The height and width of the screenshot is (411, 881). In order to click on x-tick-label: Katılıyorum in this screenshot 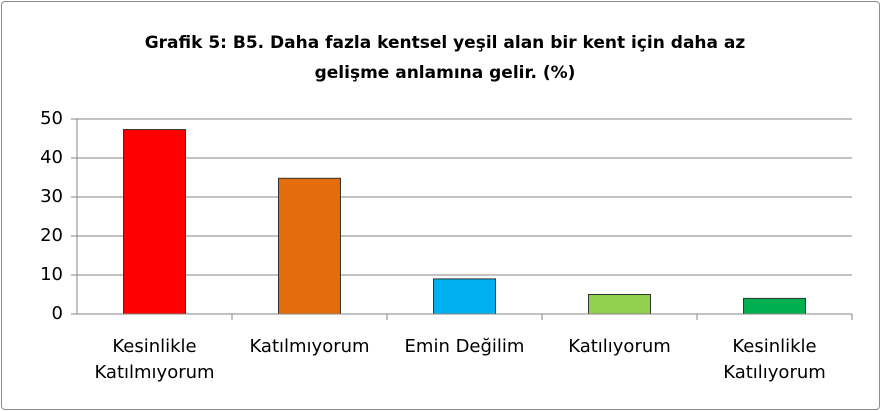, I will do `click(619, 346)`.